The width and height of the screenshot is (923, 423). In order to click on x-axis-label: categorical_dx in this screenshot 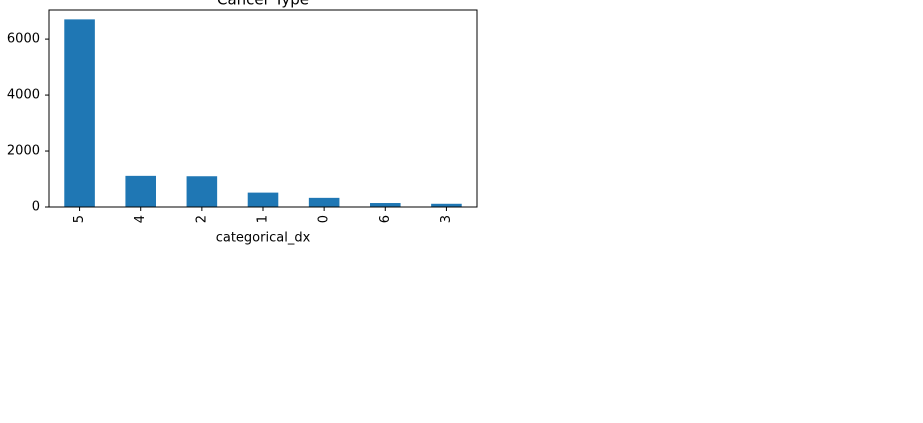, I will do `click(263, 238)`.